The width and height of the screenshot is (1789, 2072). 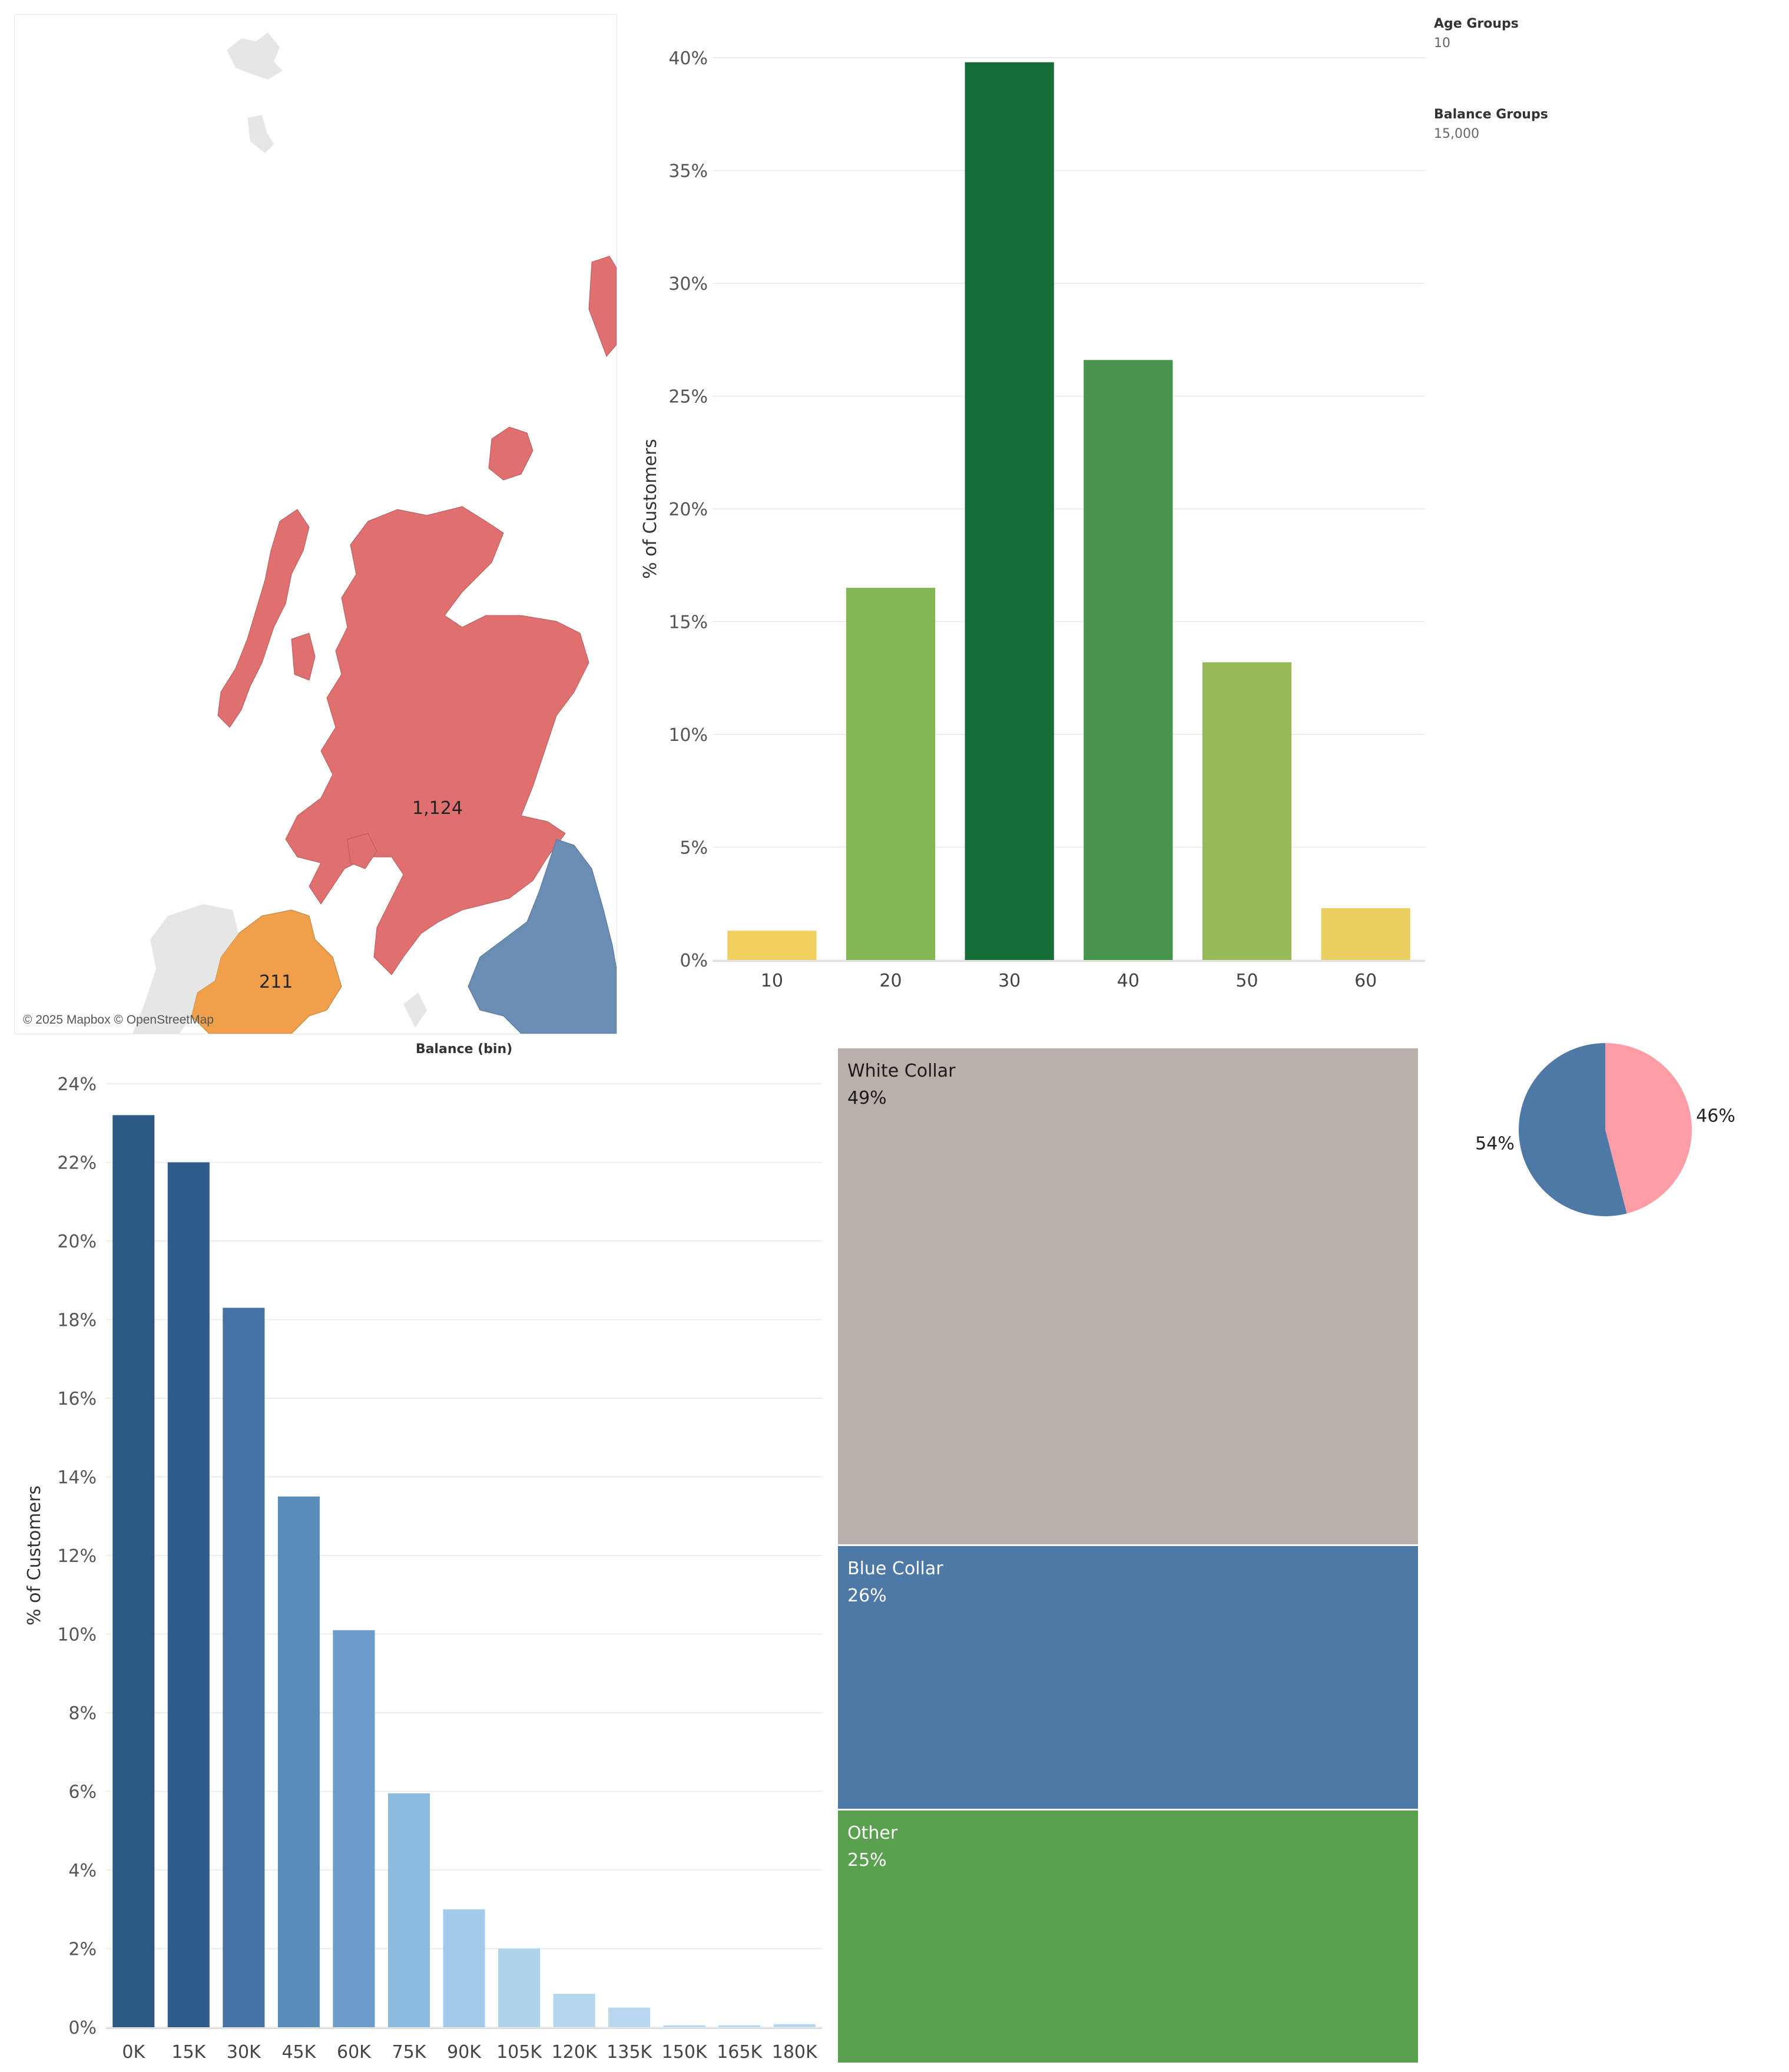 I want to click on y-tick-label: 8%, so click(x=82, y=1713).